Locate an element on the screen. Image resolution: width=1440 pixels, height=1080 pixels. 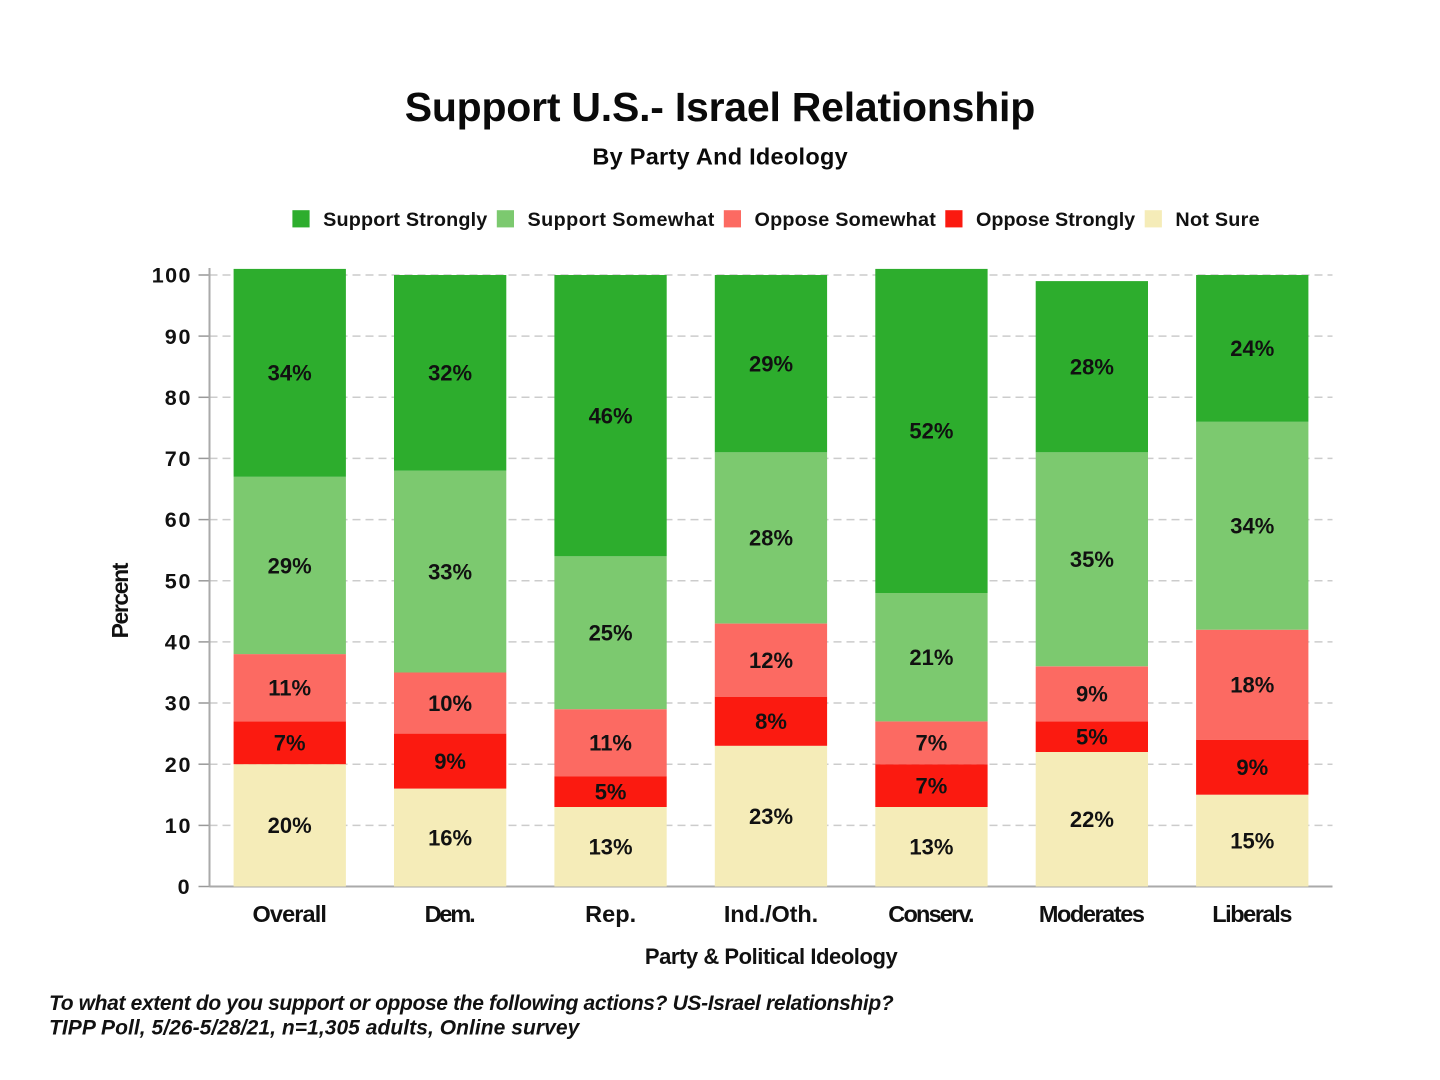
svg-text: 60 is located at coordinates (178, 520).